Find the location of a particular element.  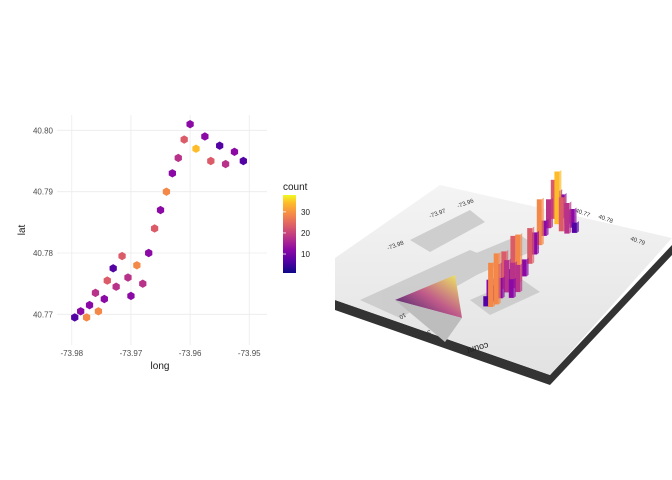

3d-axis-ticks: -73.98 -73.97 -73.96 40.77 40.78 40.79 is located at coordinates (516, 225).